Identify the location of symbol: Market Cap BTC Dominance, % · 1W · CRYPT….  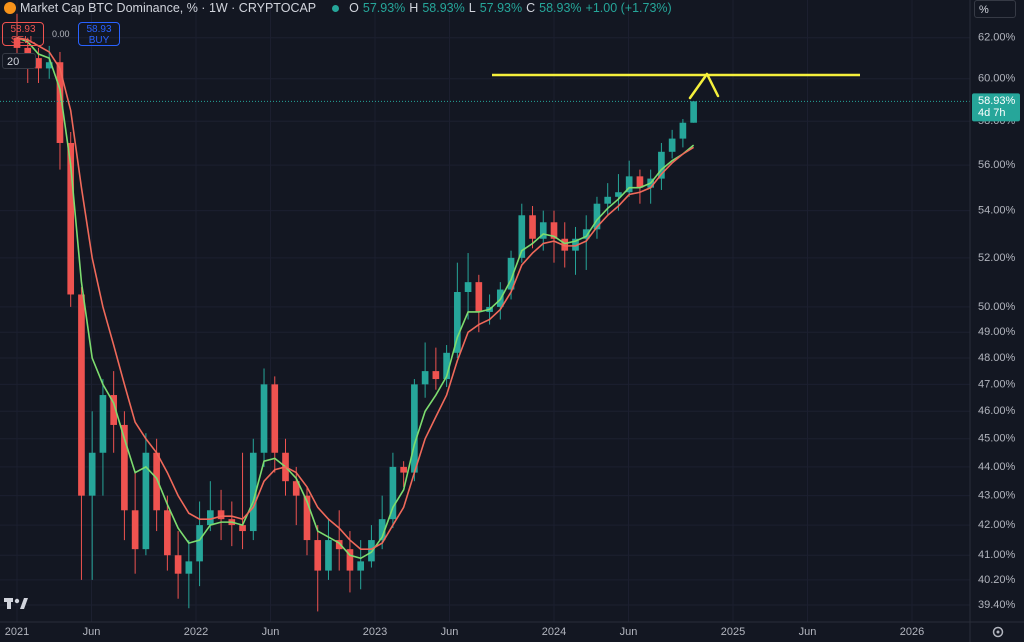
(168, 8).